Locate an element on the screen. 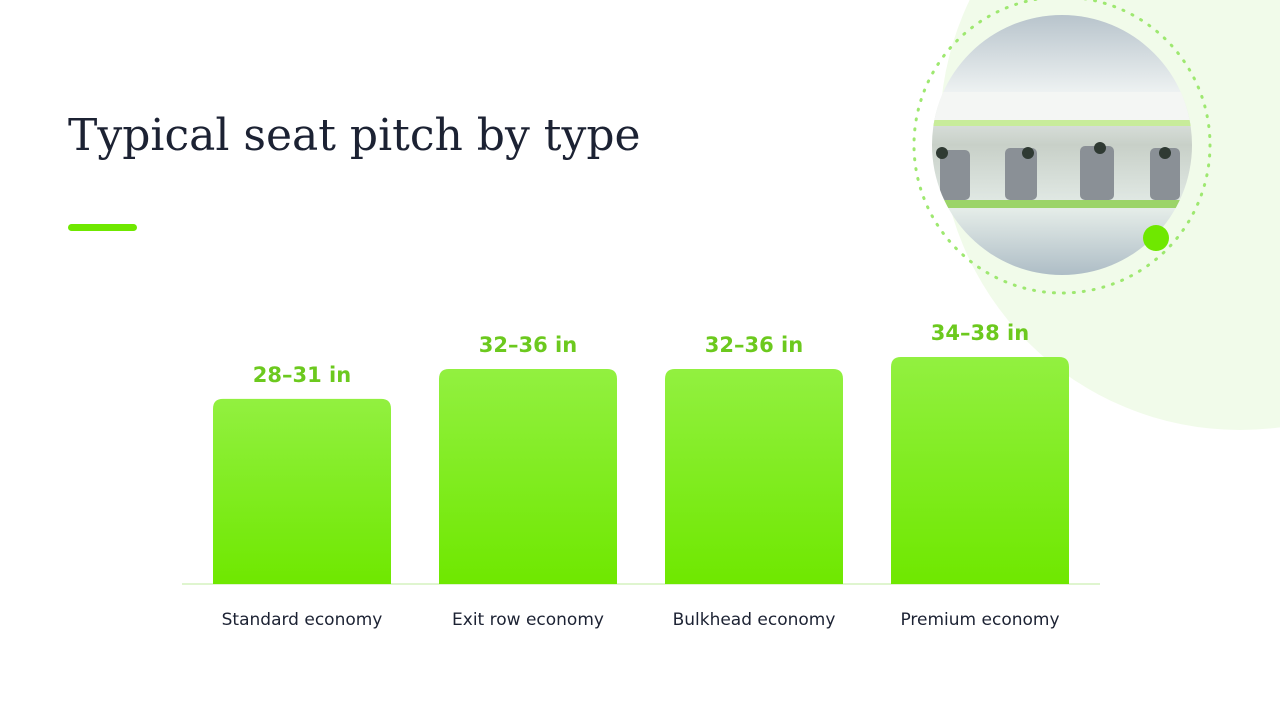  x-tick-label: Bulkhead economy is located at coordinates (754, 620).